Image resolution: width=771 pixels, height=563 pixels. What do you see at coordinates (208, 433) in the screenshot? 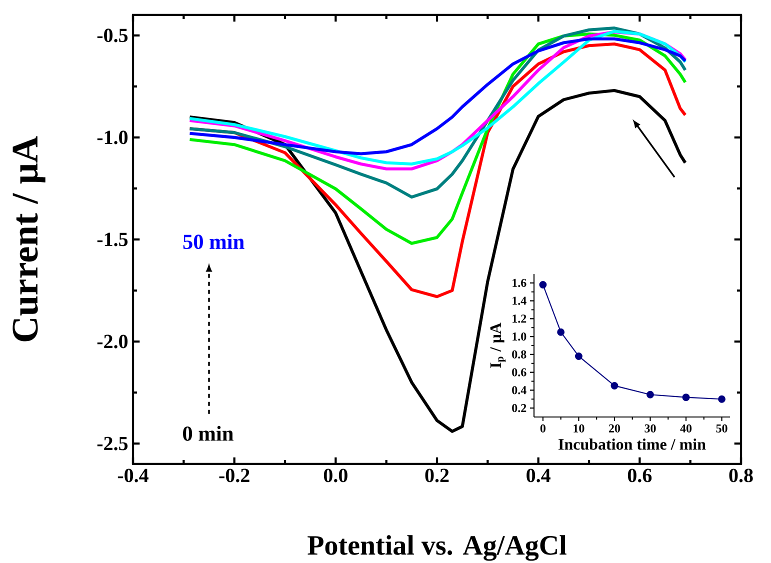
I see `annotation: 0 min` at bounding box center [208, 433].